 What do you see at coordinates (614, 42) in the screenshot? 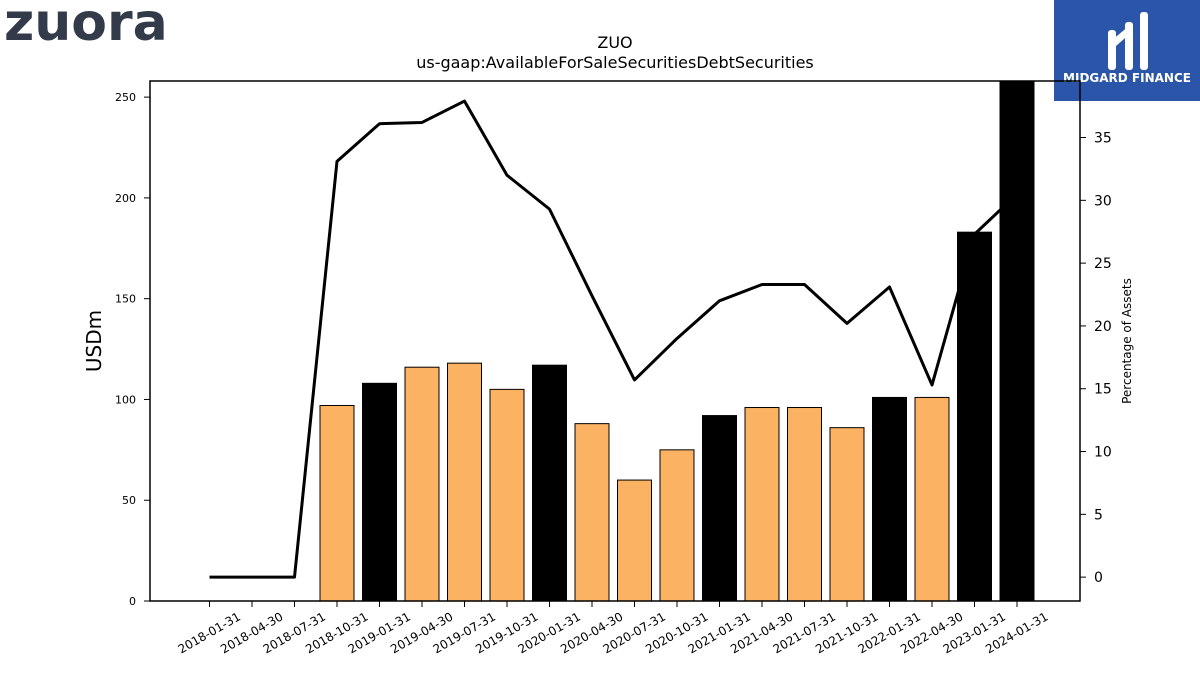
I see `chart-title: ZUO` at bounding box center [614, 42].